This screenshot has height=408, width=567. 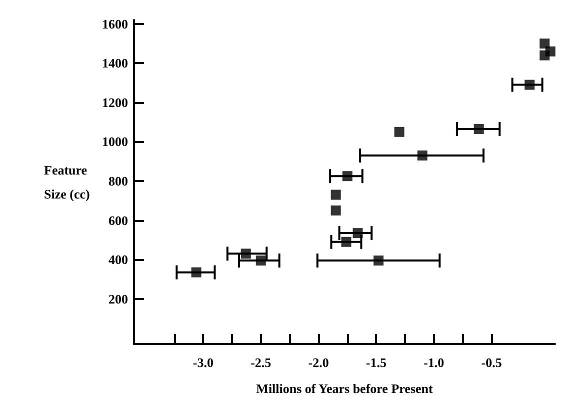 I want to click on y-tick-label: 600, so click(x=118, y=220).